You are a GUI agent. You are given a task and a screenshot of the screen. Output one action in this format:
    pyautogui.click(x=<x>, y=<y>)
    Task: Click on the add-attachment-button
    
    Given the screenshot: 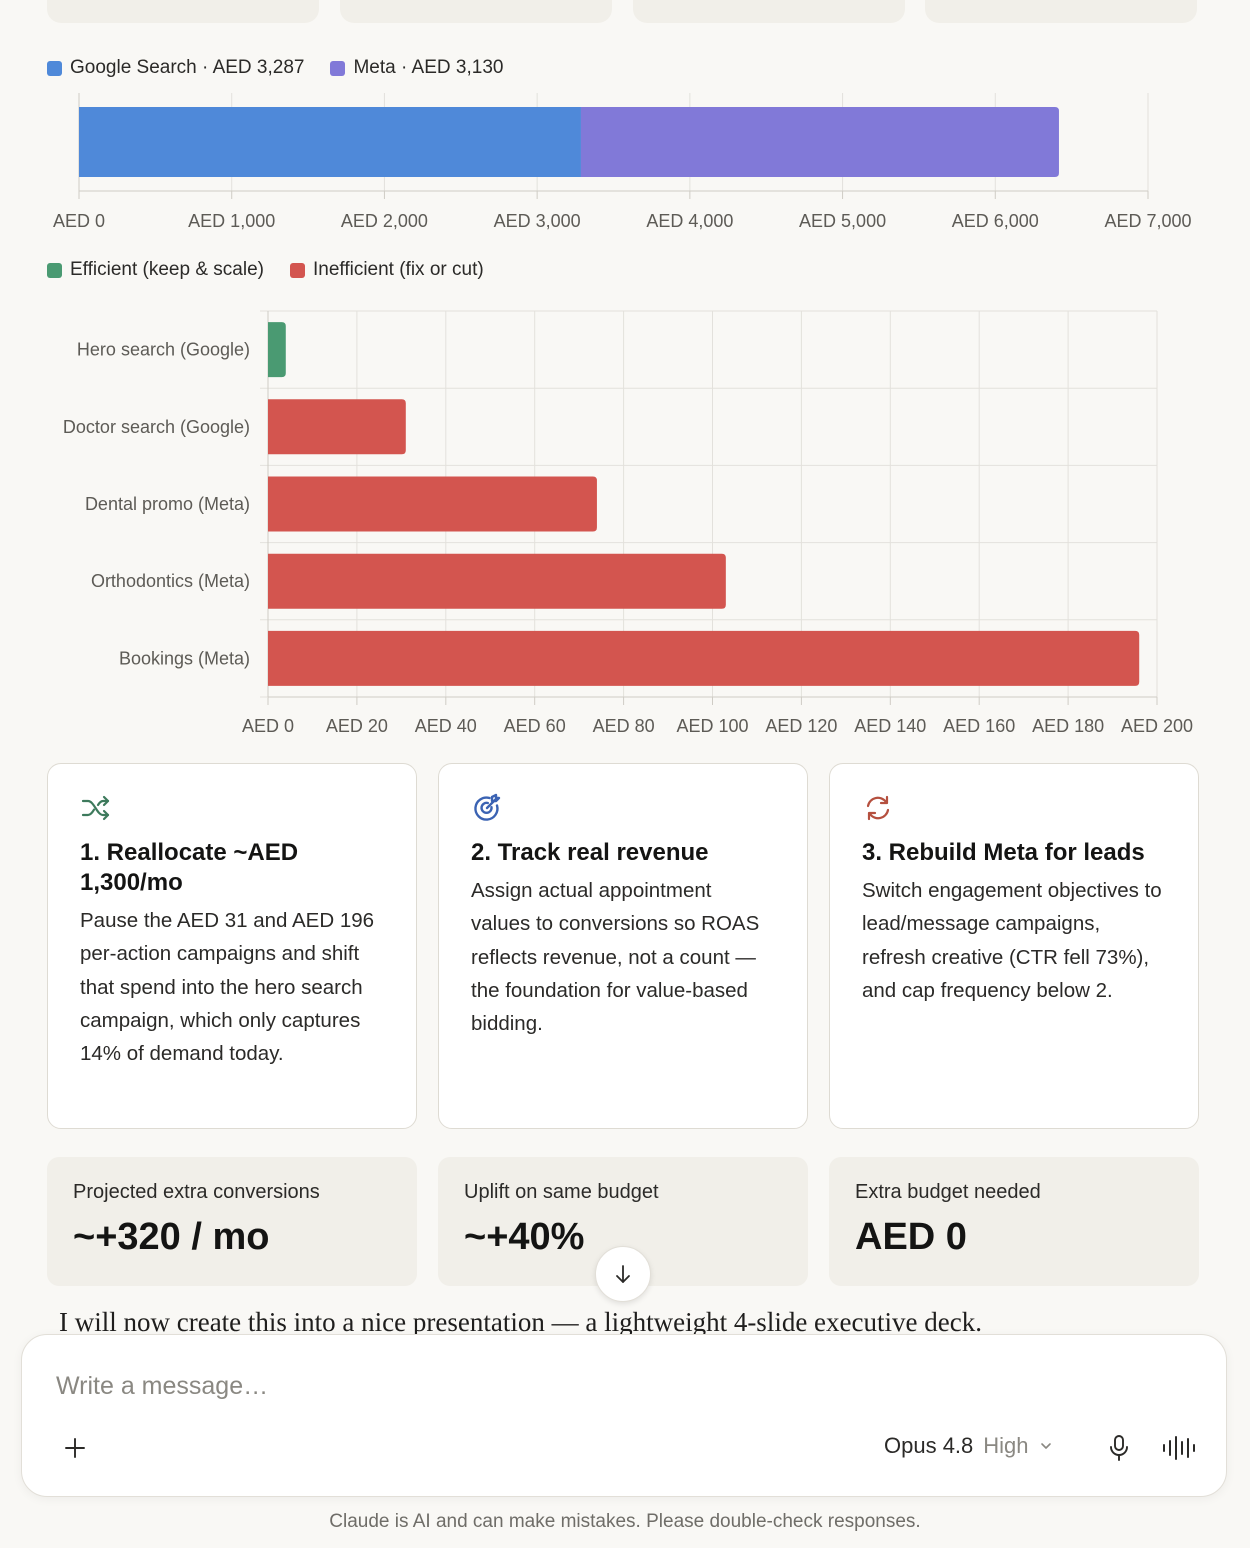 What is the action you would take?
    pyautogui.click(x=75, y=1448)
    